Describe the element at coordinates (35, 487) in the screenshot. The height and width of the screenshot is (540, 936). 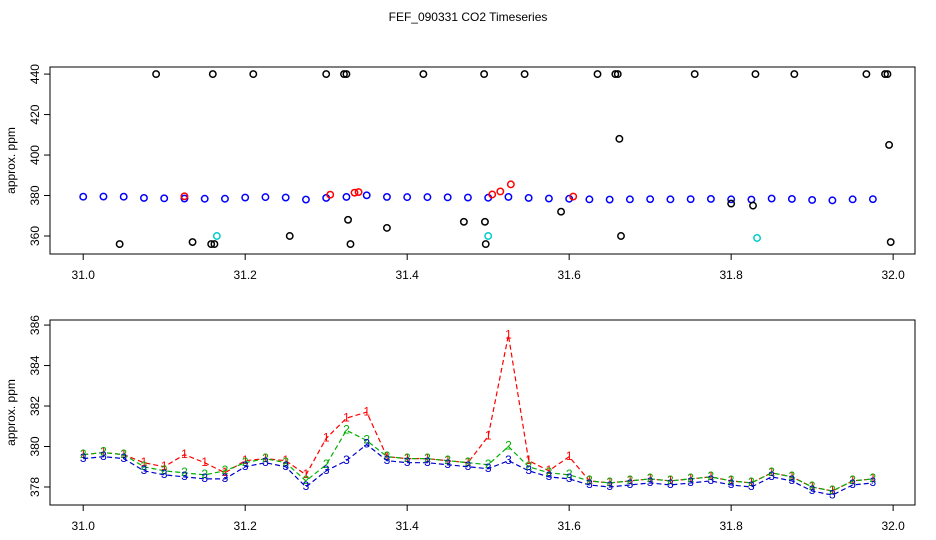
I see `y-tick-label: 378` at that location.